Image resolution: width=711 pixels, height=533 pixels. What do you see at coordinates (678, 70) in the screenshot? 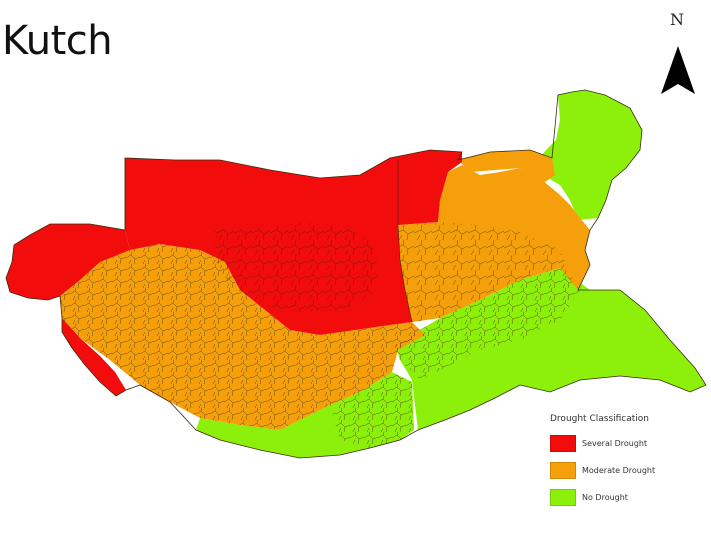
I see `north-arrow-icon` at bounding box center [678, 70].